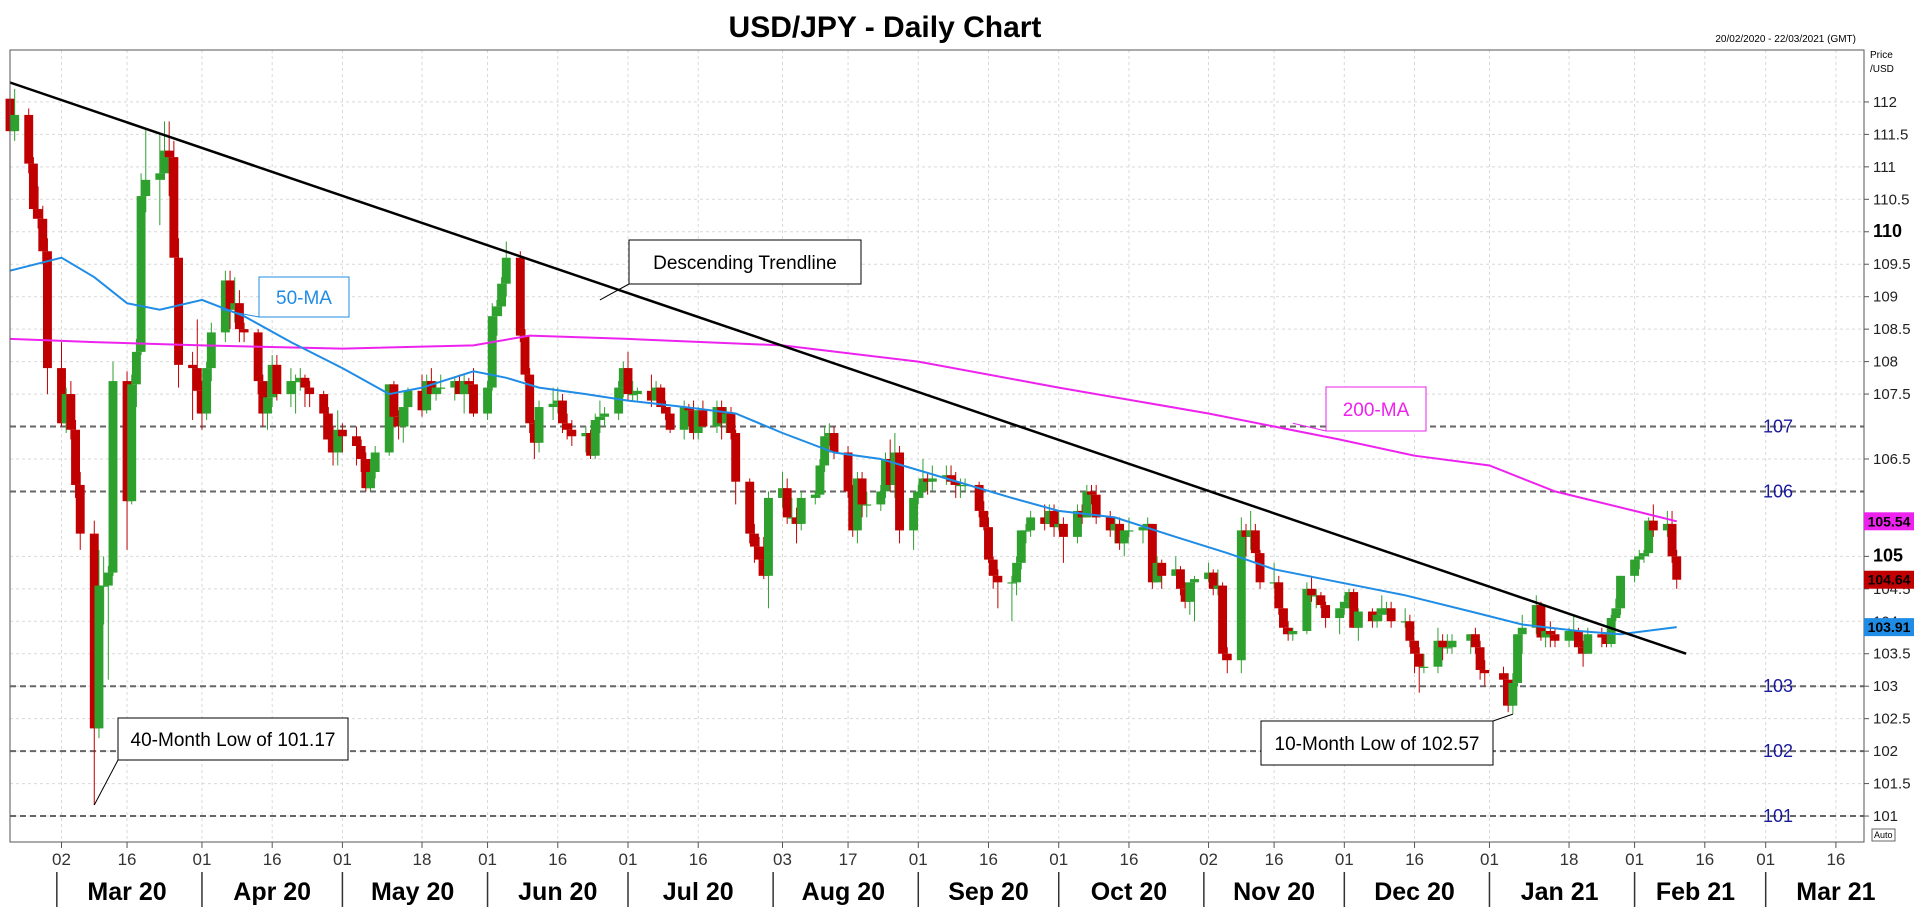  Describe the element at coordinates (1892, 264) in the screenshot. I see `y-tick-label: 109.5` at that location.